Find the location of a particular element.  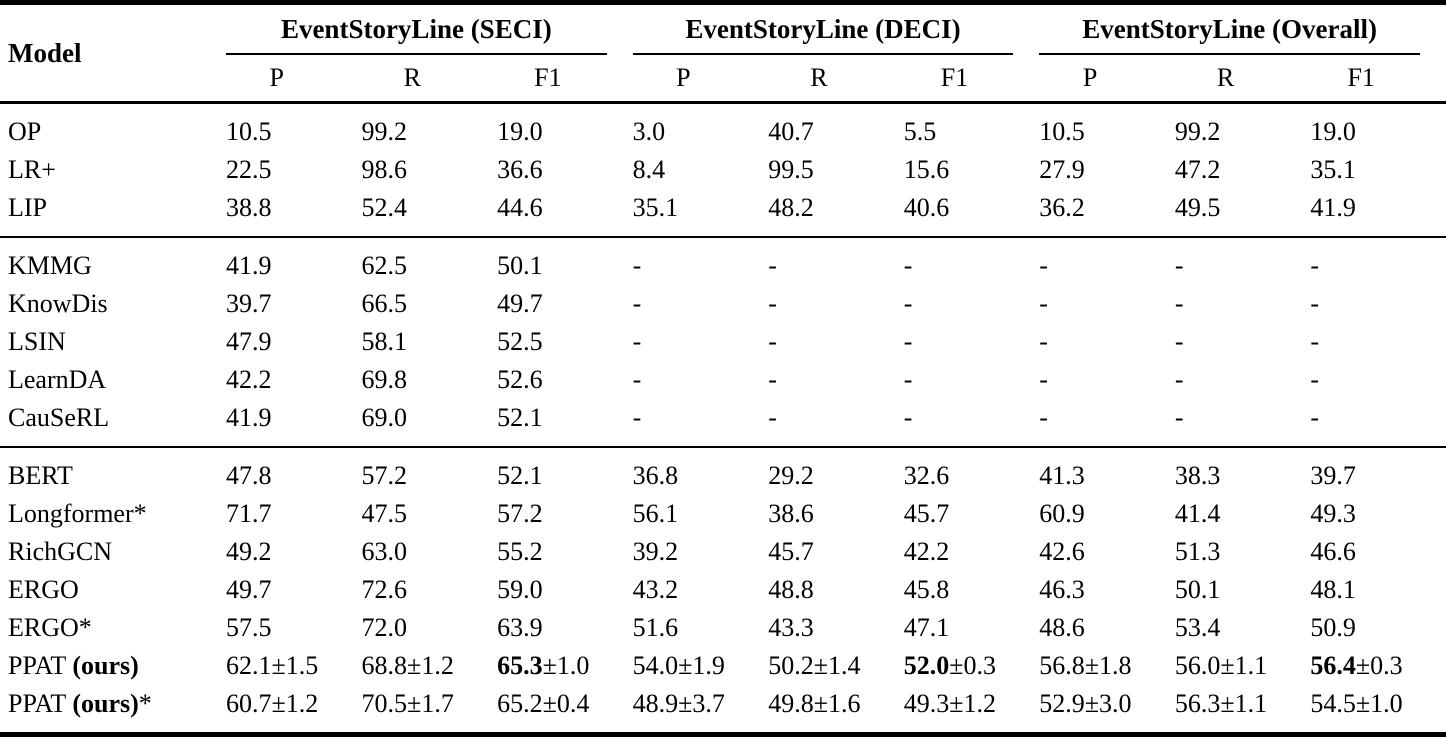

seci-p-header: P is located at coordinates (276, 77).